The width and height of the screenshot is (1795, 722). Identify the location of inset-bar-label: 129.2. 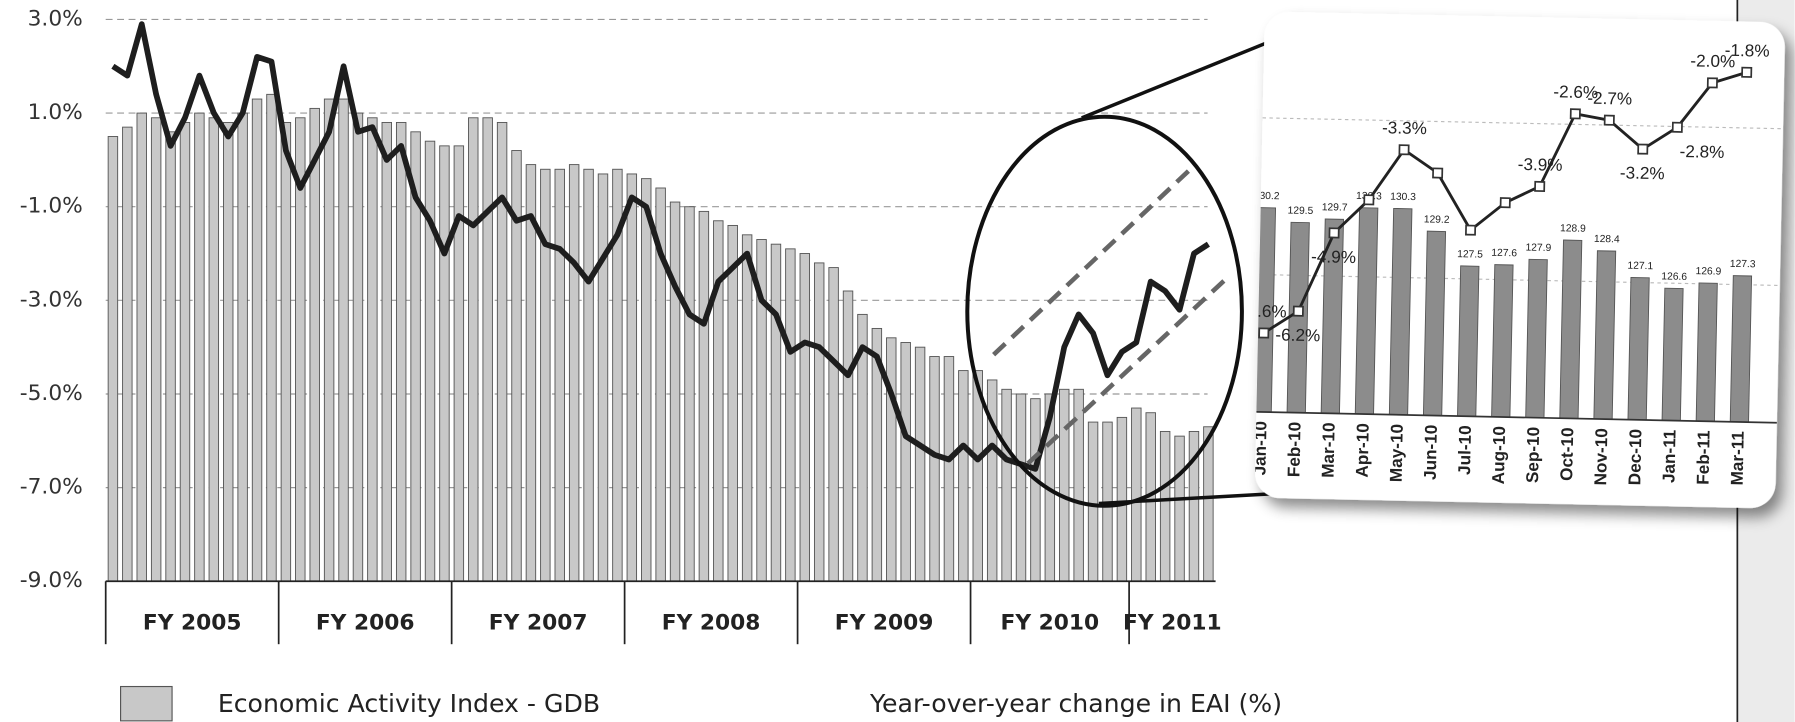
(1437, 220).